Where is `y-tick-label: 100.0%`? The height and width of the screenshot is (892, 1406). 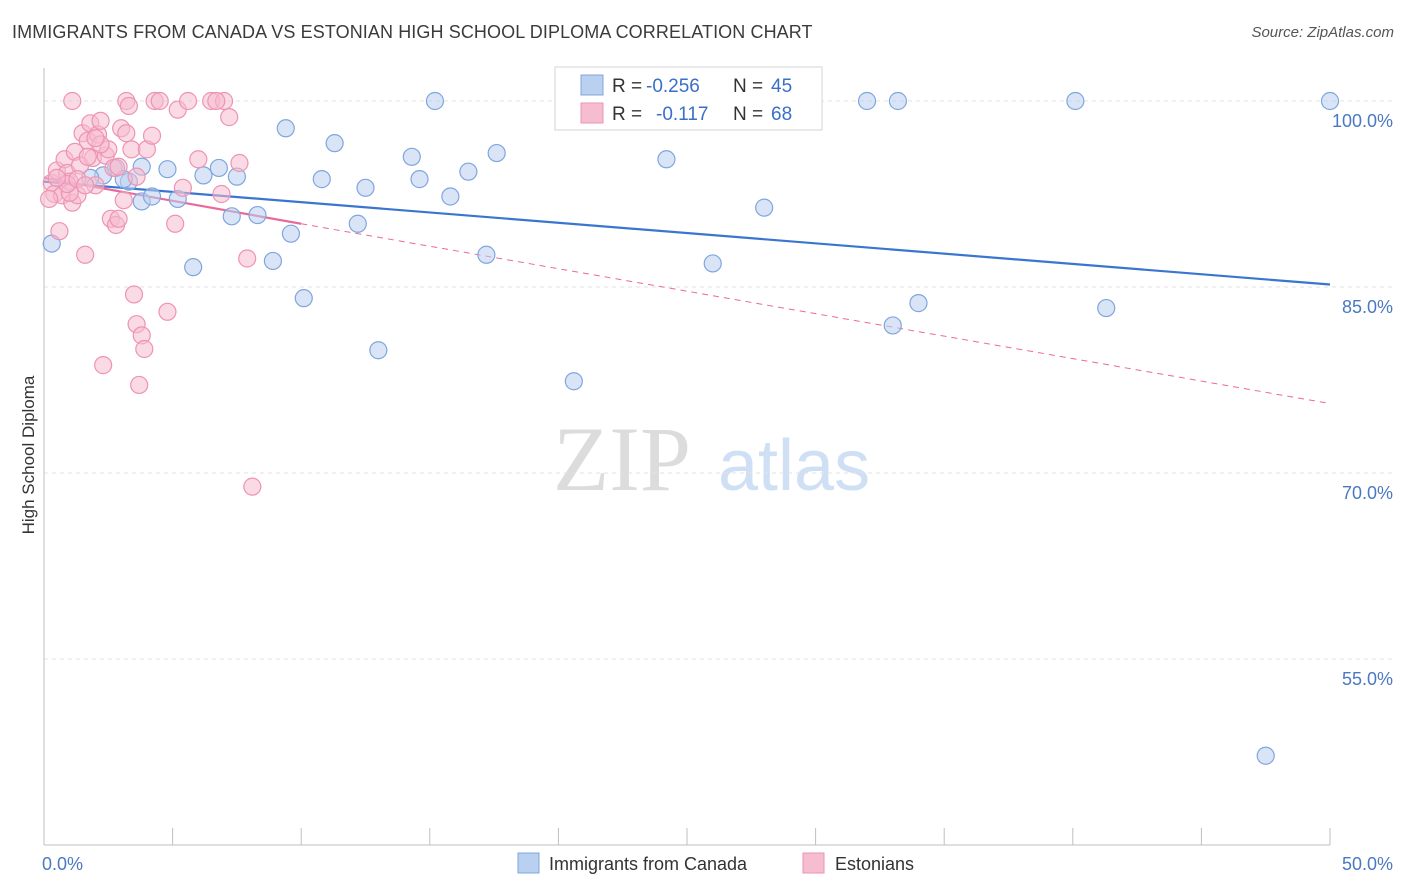 y-tick-label: 100.0% is located at coordinates (1362, 121).